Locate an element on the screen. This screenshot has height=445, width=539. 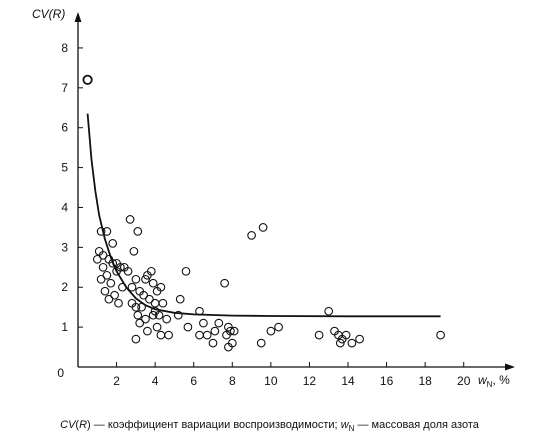
y-tick-label: 0 is located at coordinates (60, 373).